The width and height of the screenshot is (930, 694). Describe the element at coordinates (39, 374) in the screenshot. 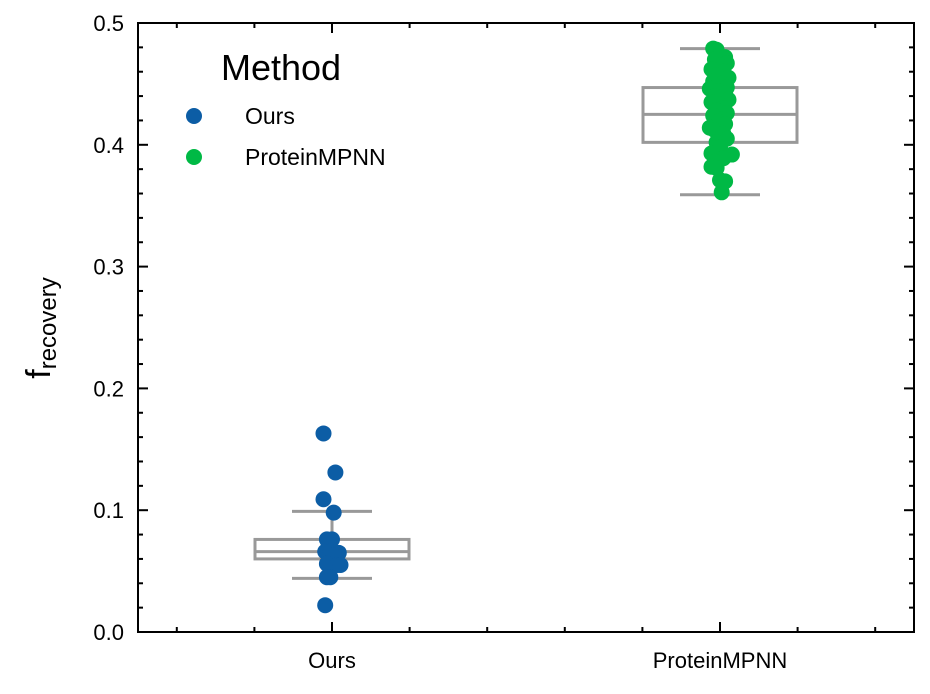

I see `y-axis-label-main: f` at that location.